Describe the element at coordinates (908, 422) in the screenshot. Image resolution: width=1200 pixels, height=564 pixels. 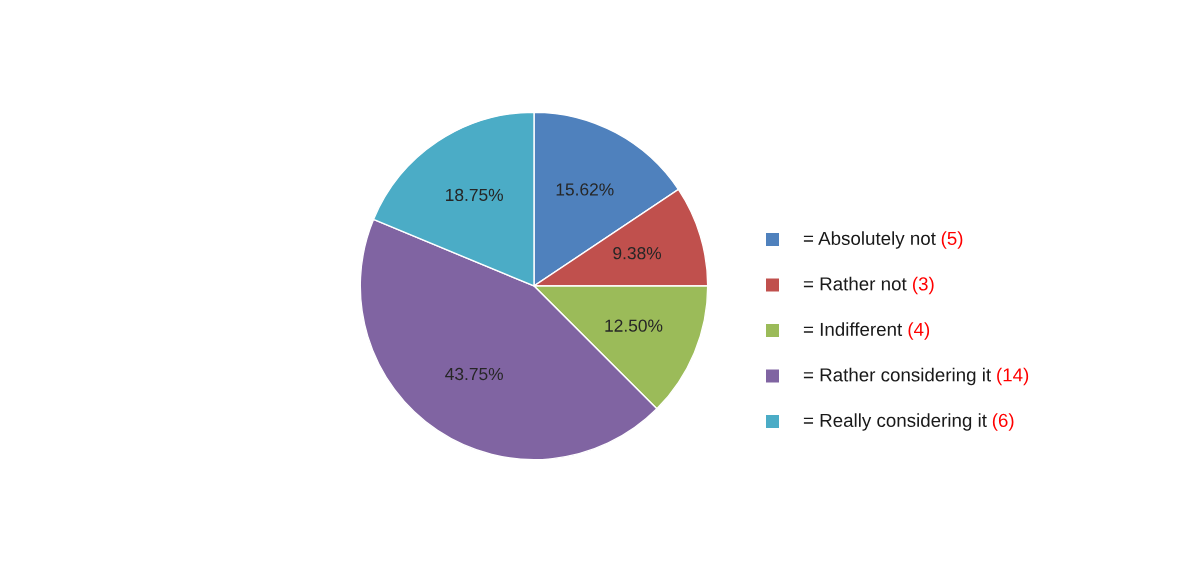
I see `legend-label: = Really considering it (6)` at that location.